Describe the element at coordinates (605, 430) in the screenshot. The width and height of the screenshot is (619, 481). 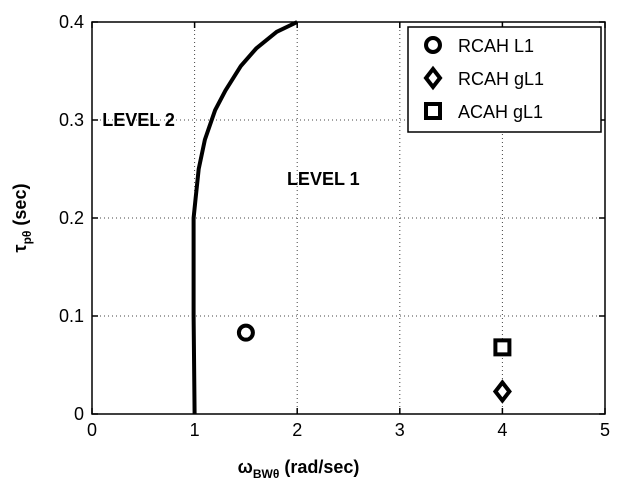
I see `x-tick-label: 5` at that location.